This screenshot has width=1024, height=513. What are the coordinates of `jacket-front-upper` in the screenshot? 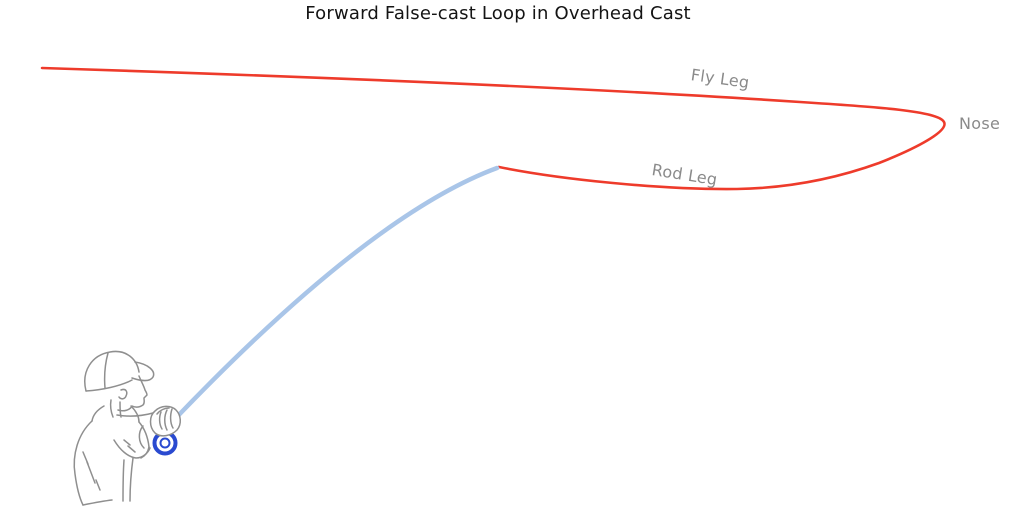 It's located at (144, 434).